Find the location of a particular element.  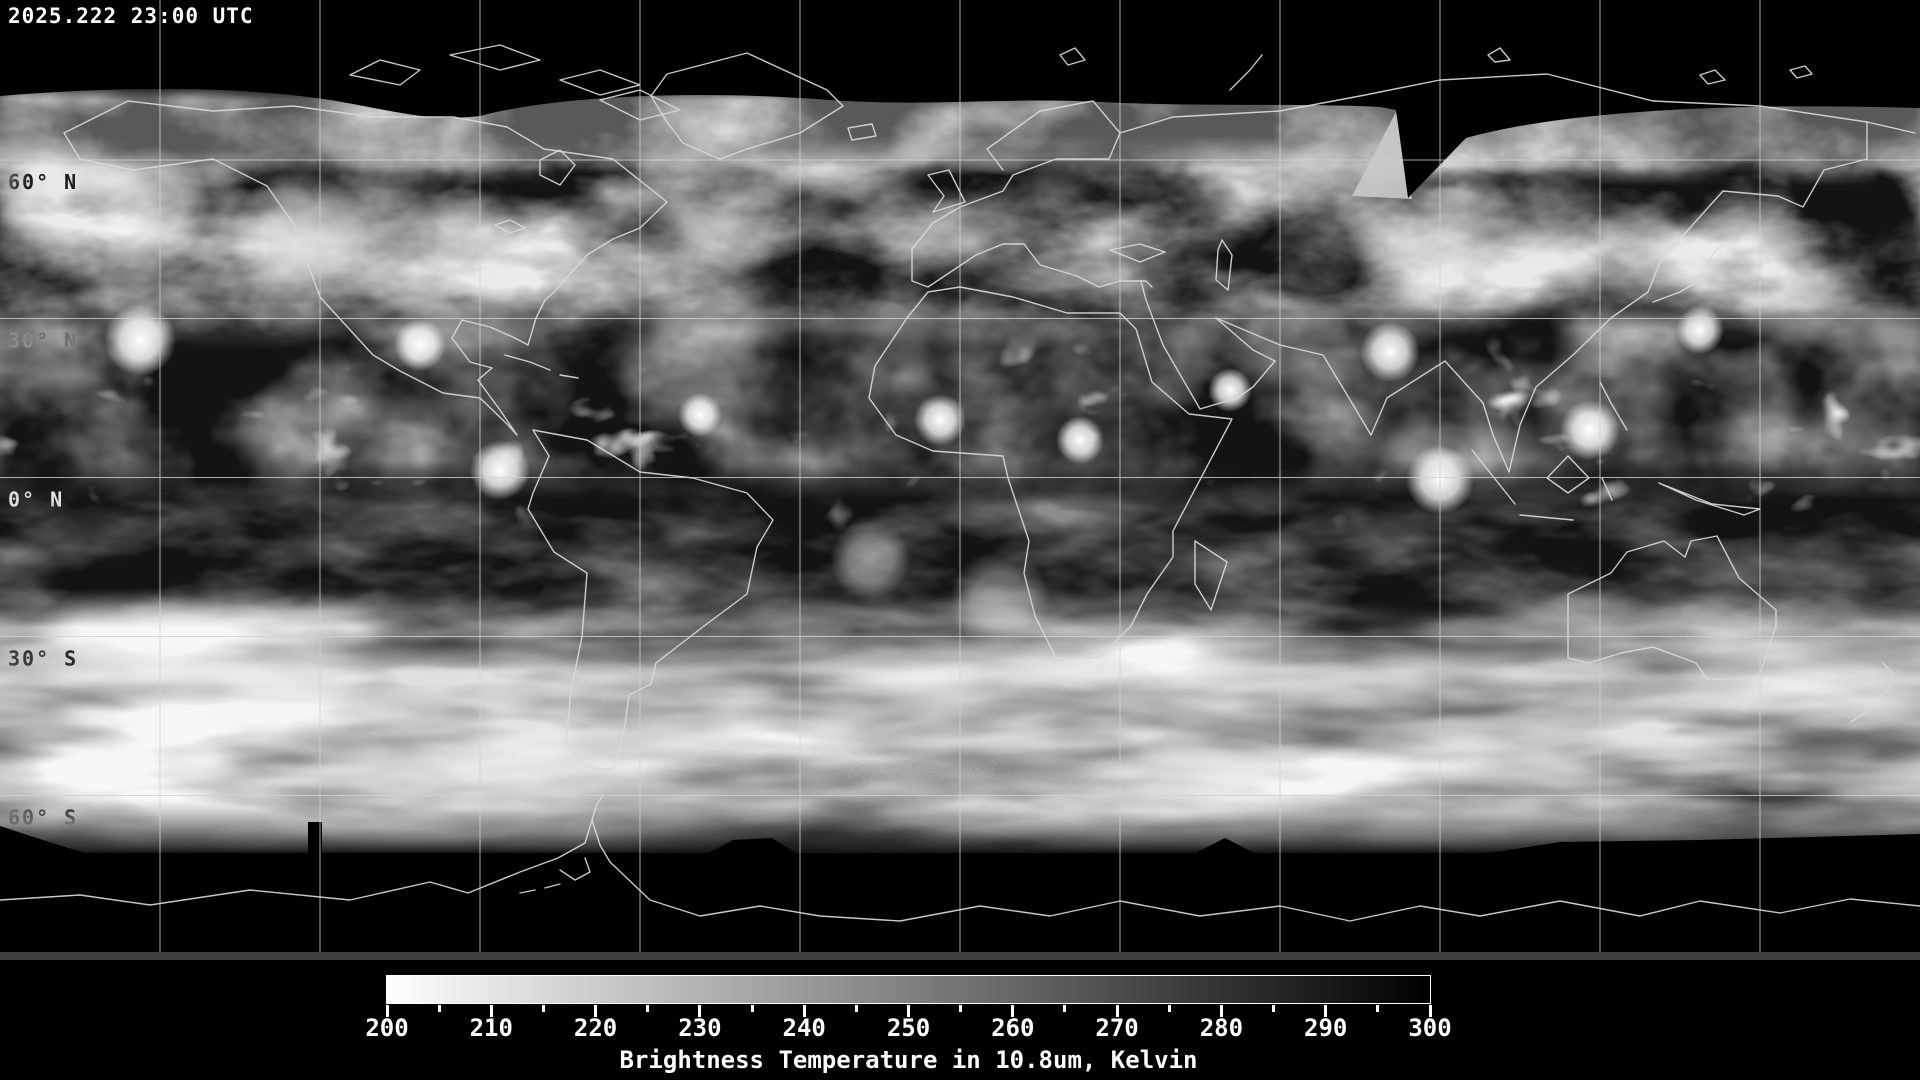

timestamp-label: 2025.222 23:00 UTC is located at coordinates (131, 16).